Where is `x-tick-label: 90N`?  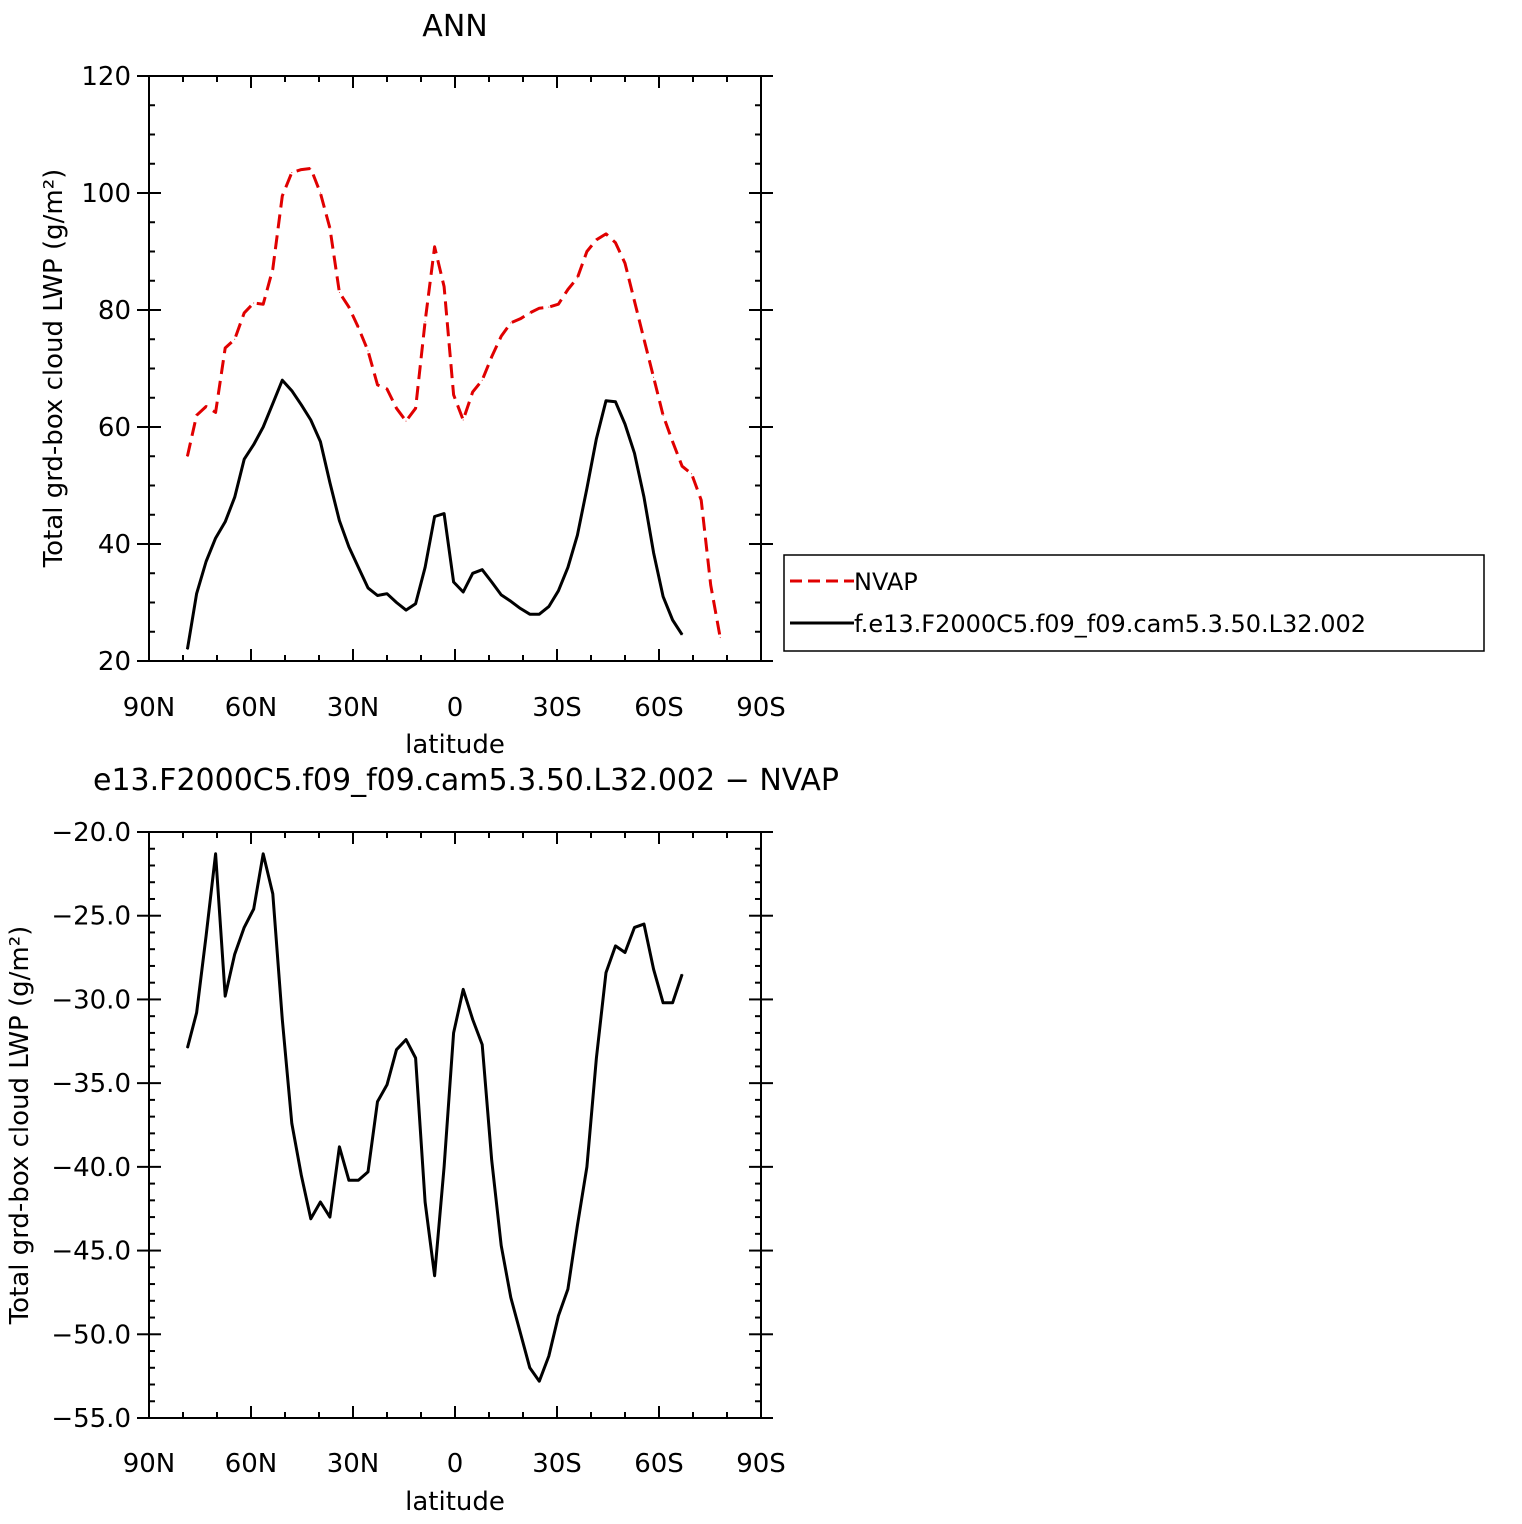
x-tick-label: 90N is located at coordinates (149, 708).